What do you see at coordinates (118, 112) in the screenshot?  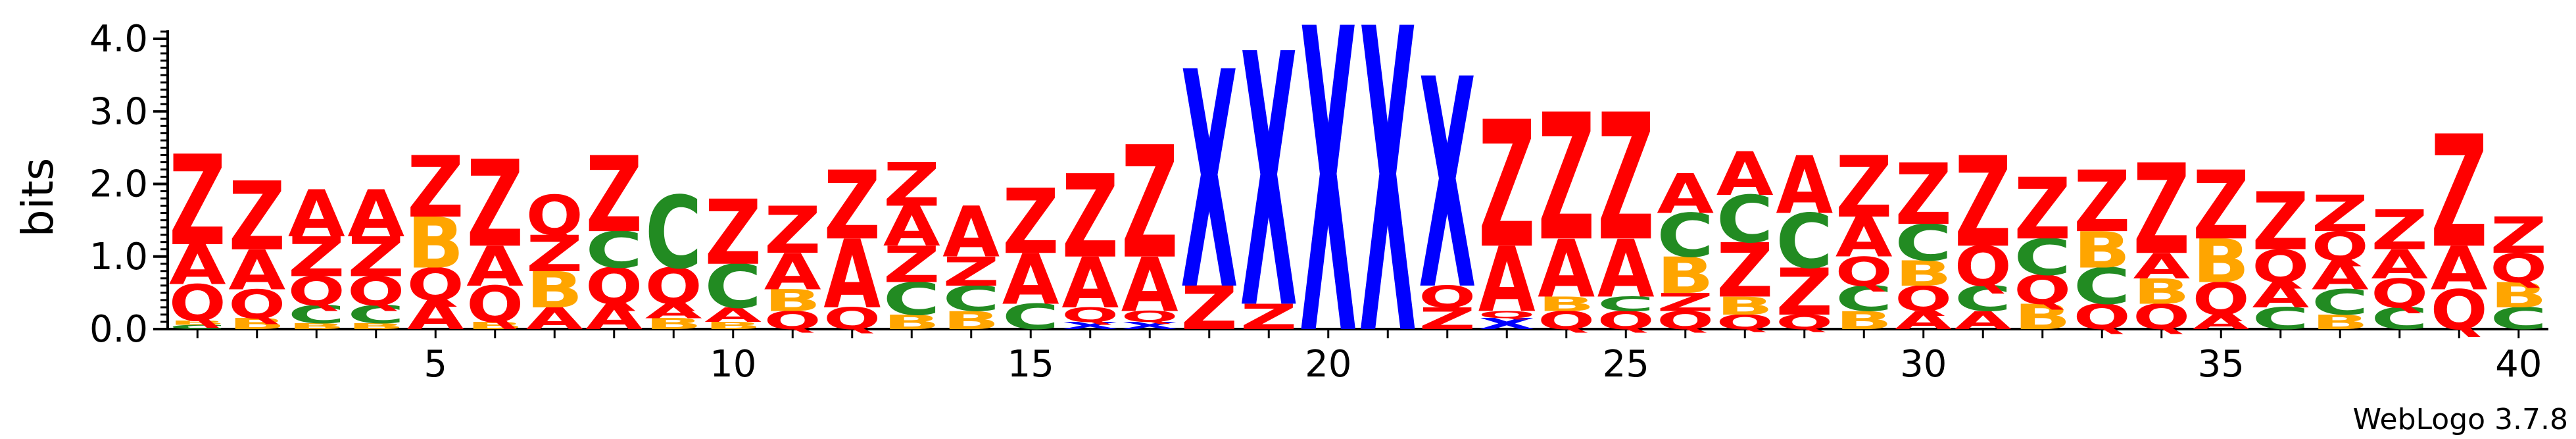 I see `y-tick-label: 3.0` at bounding box center [118, 112].